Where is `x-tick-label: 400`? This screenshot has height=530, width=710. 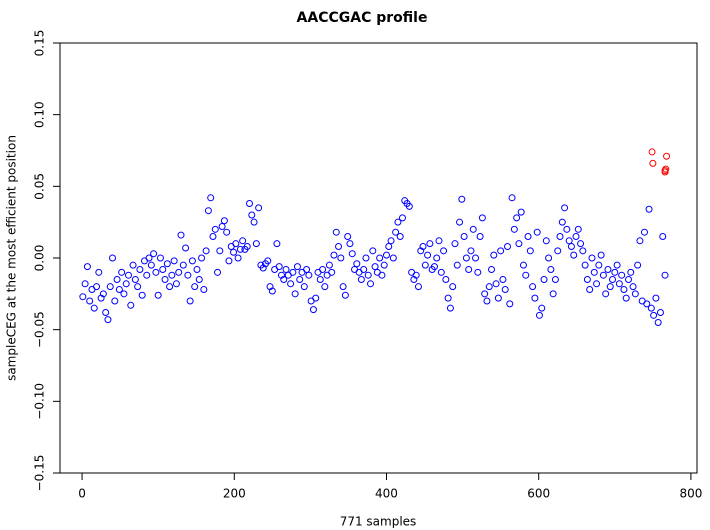
x-tick-label: 400 is located at coordinates (386, 494).